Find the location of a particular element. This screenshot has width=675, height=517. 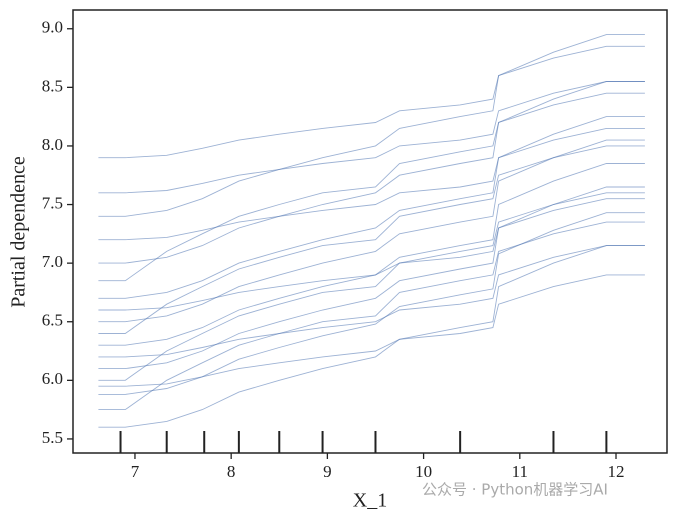

x-tick-label: 11 is located at coordinates (520, 471).